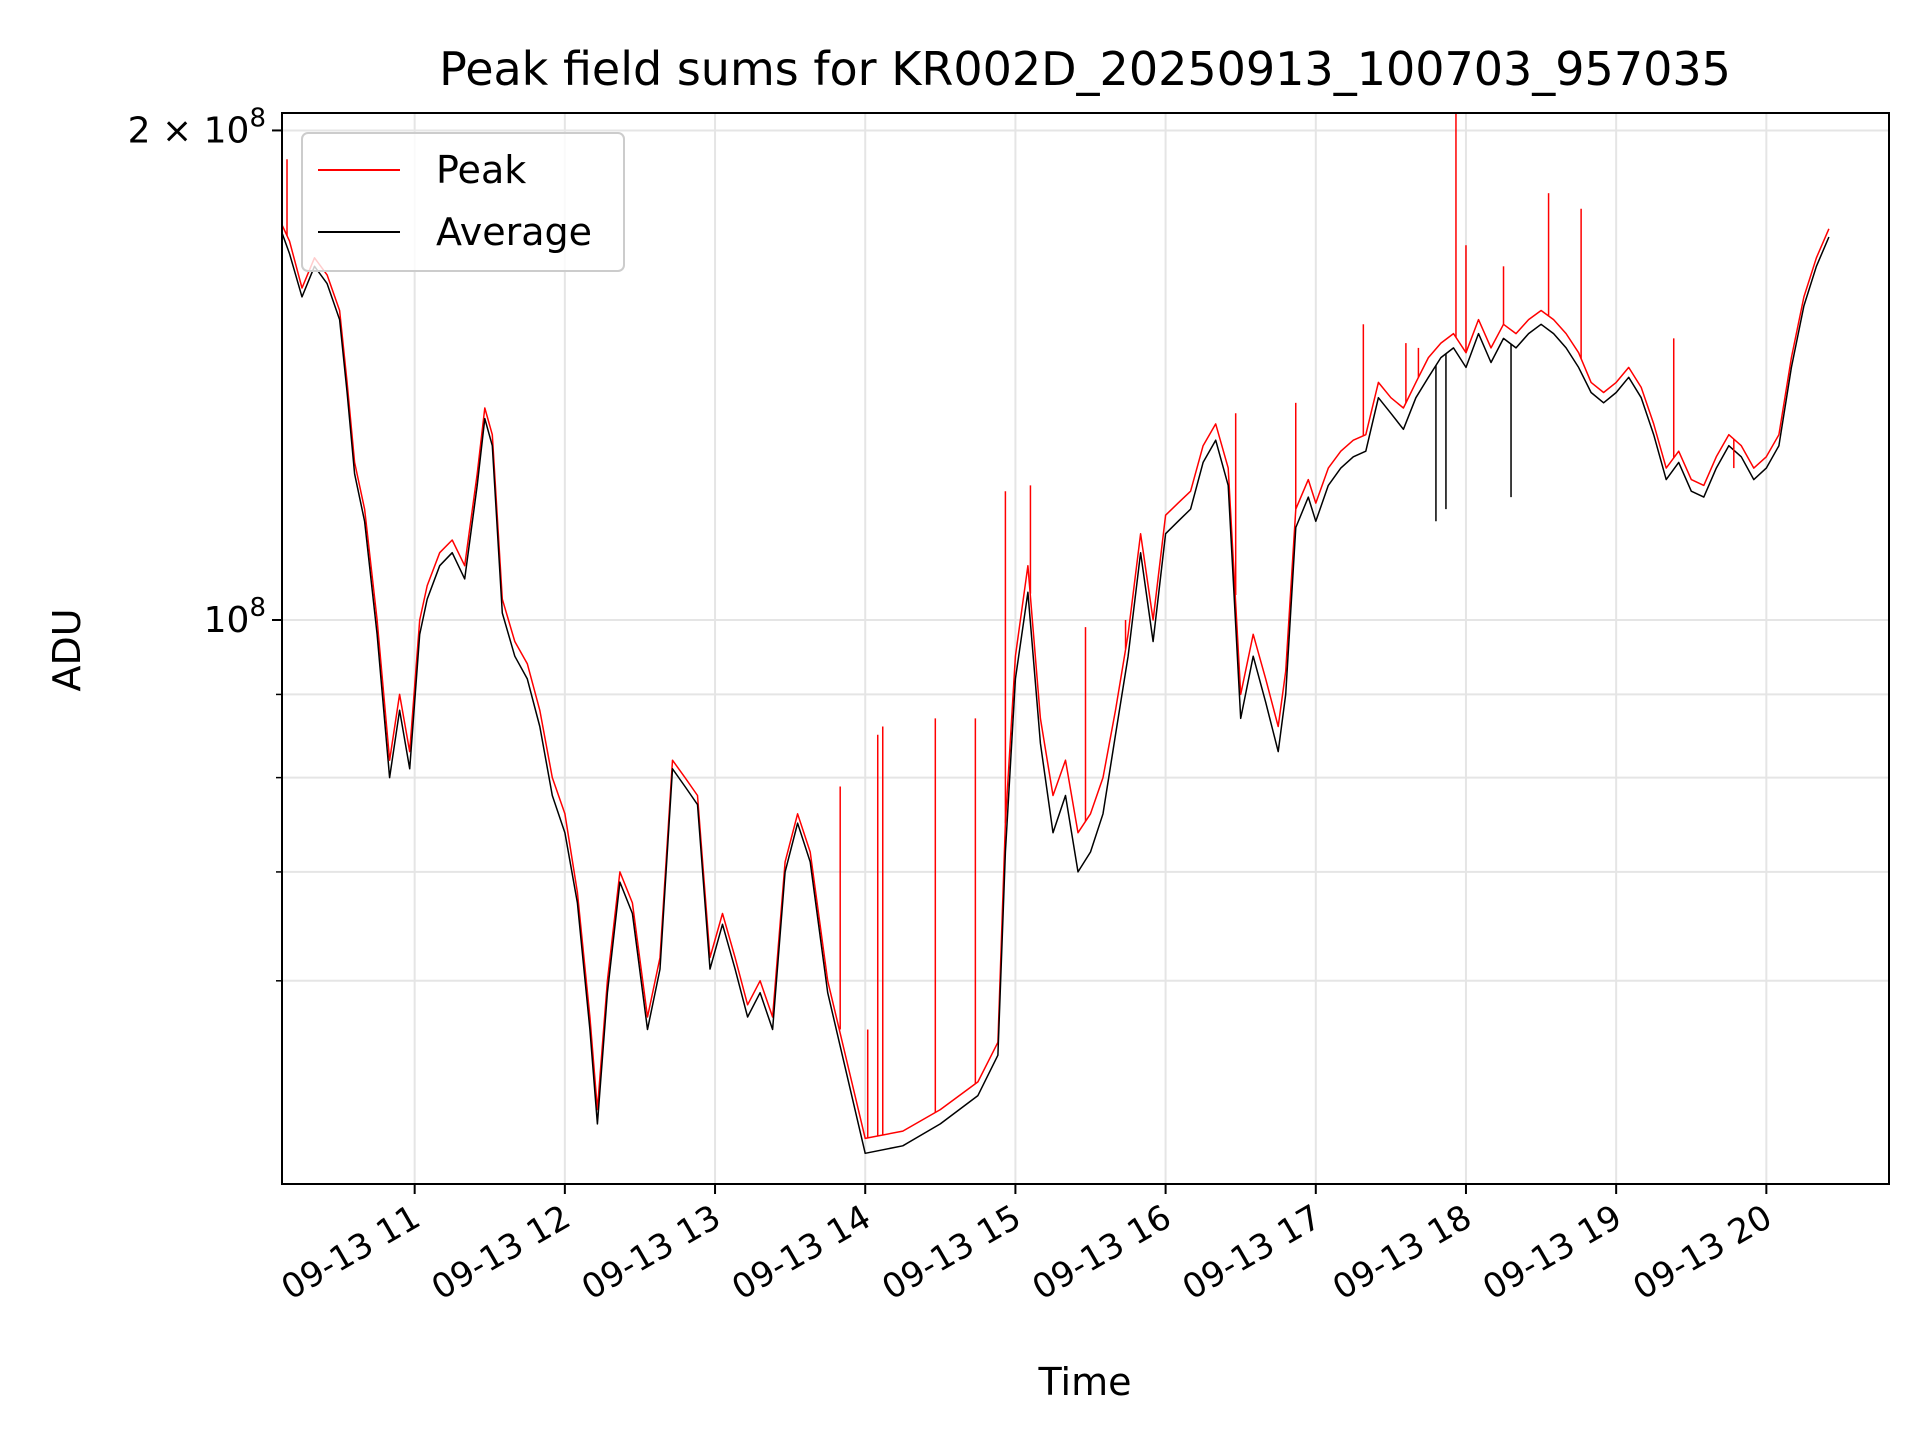 This screenshot has height=1440, width=1920. What do you see at coordinates (235, 617) in the screenshot?
I see `y-tick-label: 108` at bounding box center [235, 617].